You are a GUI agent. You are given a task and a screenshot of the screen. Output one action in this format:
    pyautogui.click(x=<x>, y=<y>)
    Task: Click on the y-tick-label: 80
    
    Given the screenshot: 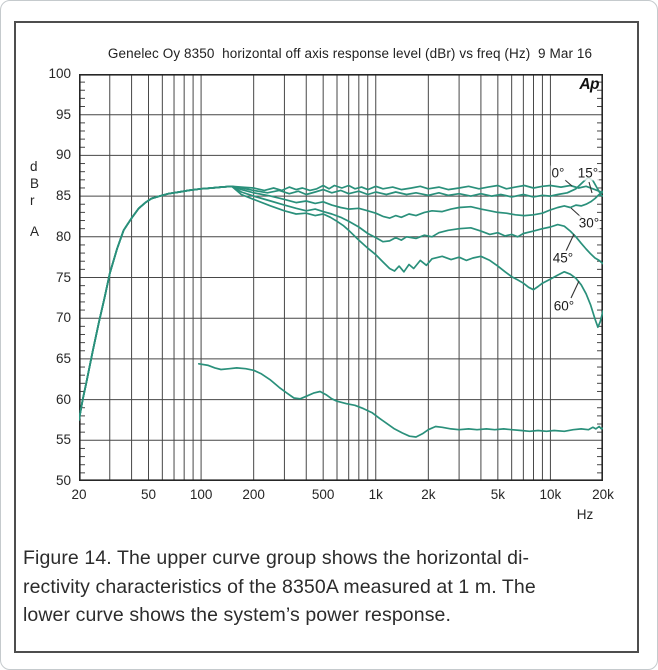 What is the action you would take?
    pyautogui.click(x=63, y=236)
    